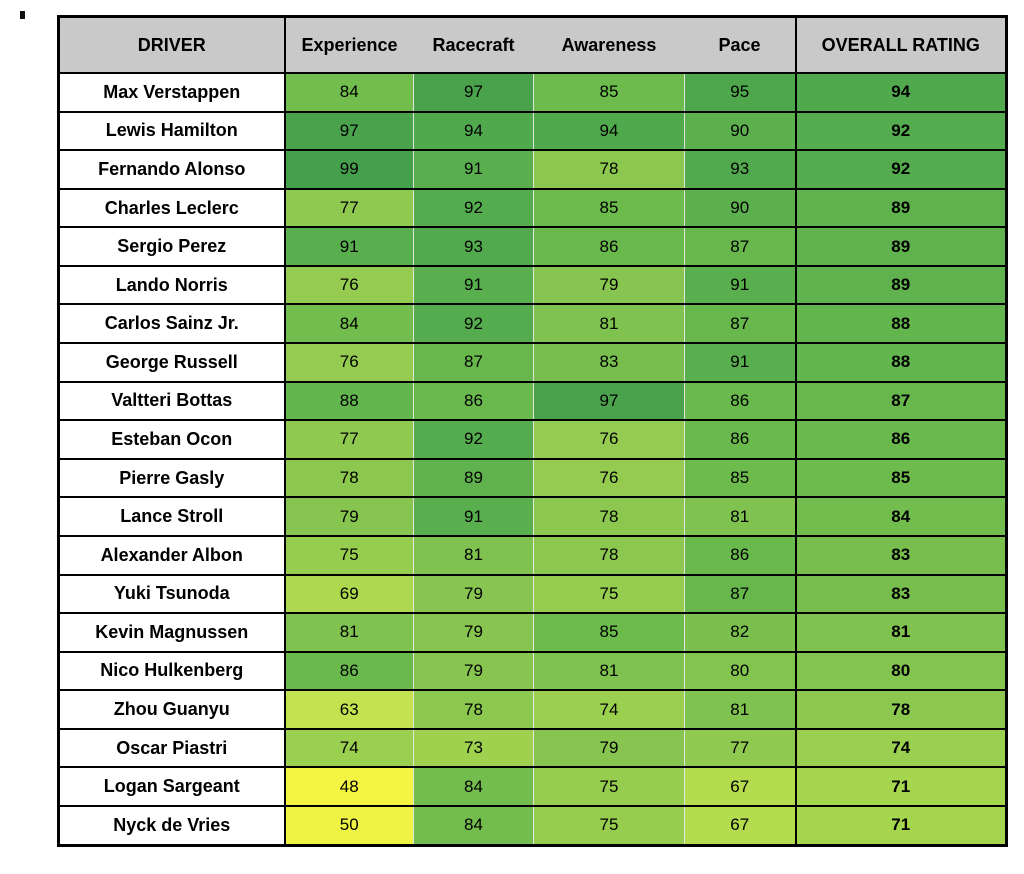 The width and height of the screenshot is (1024, 874). Describe the element at coordinates (609, 709) in the screenshot. I see `awareness-rating-cell: 74` at that location.